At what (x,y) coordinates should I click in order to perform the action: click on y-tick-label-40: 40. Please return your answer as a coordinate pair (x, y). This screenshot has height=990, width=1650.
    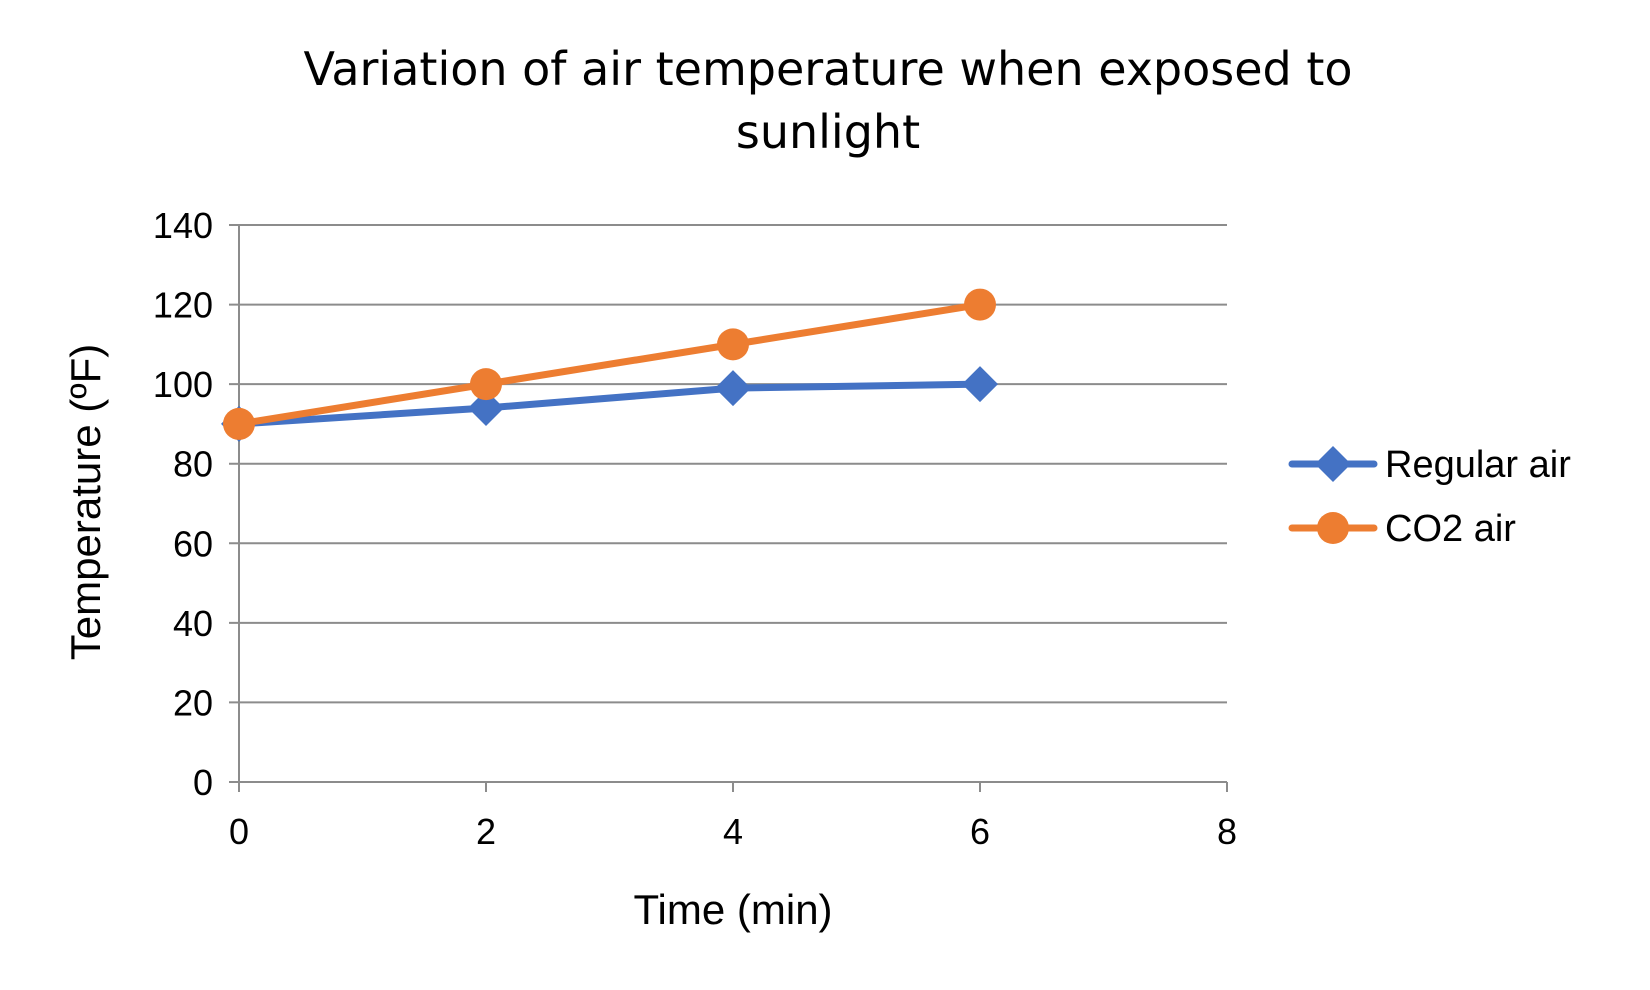
    Looking at the image, I should click on (193, 623).